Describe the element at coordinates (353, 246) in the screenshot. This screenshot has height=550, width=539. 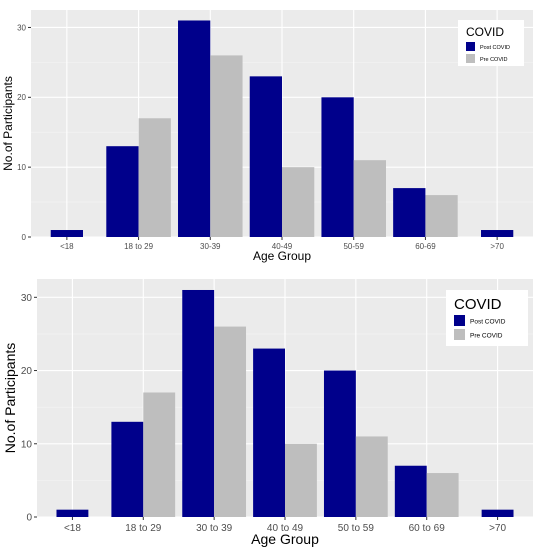
I see `x-tick-label: 50-59` at that location.